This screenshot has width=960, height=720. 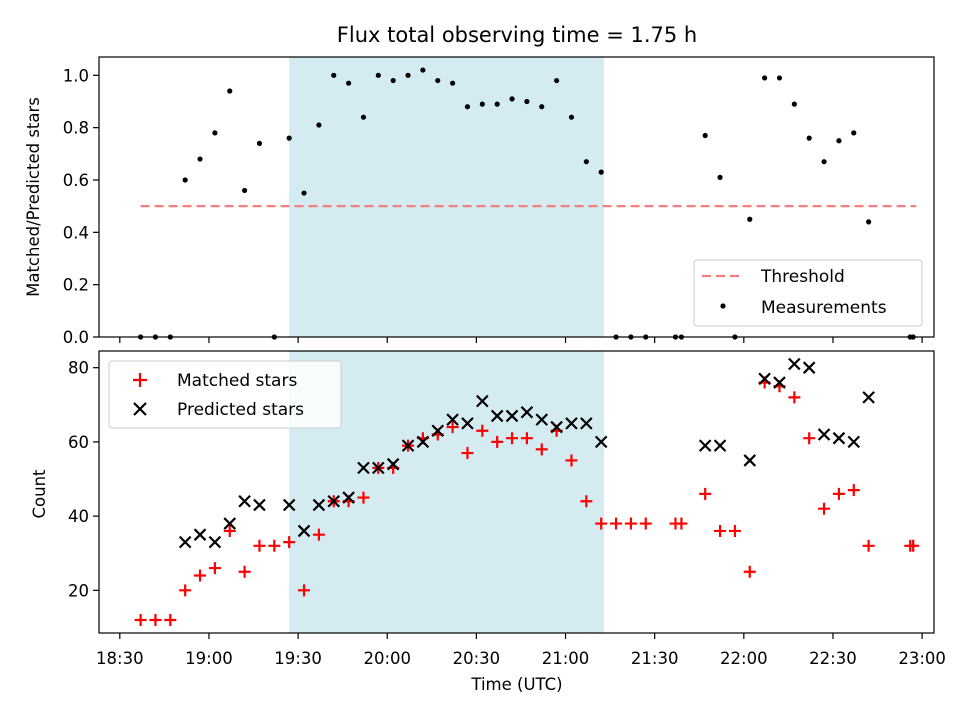 I want to click on bottom-y-tick-label: 40, so click(x=78, y=516).